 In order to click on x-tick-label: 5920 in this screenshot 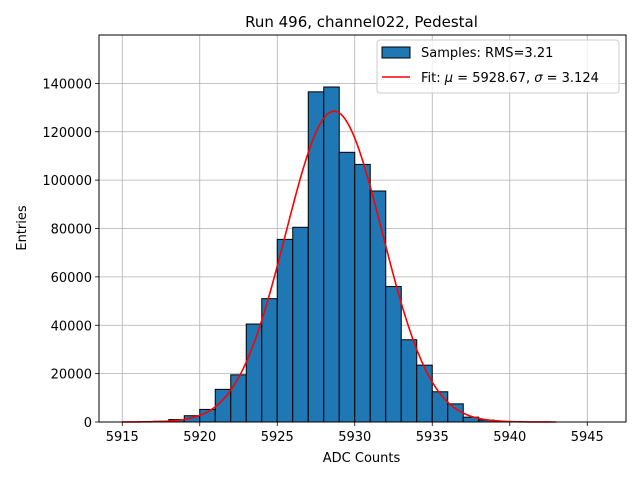, I will do `click(199, 437)`.